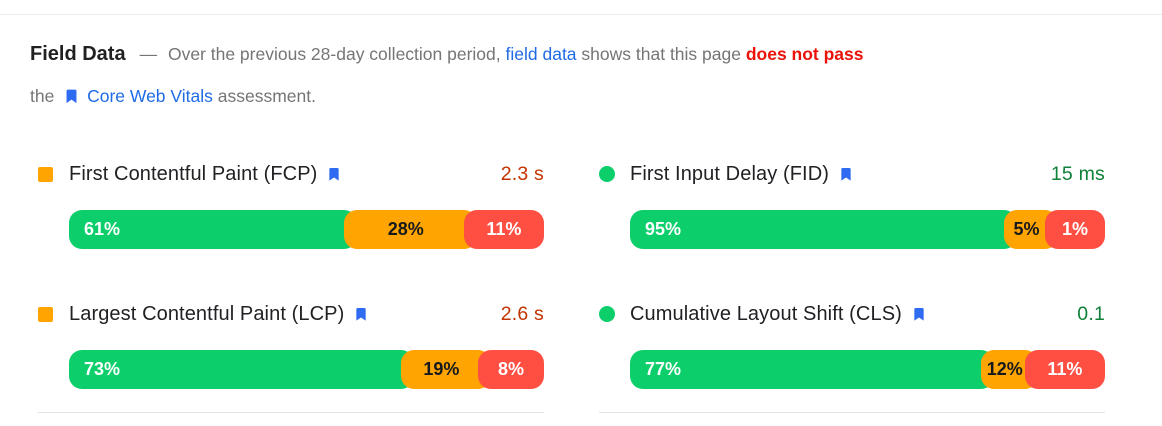 This screenshot has height=426, width=1162. I want to click on bar-segment-poor: 8%, so click(511, 369).